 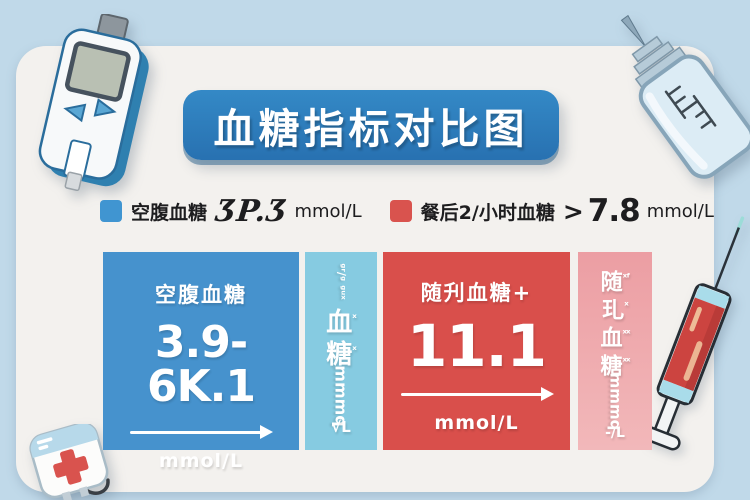 What do you see at coordinates (476, 293) in the screenshot?
I see `random-box-title: 随刋血糖+` at bounding box center [476, 293].